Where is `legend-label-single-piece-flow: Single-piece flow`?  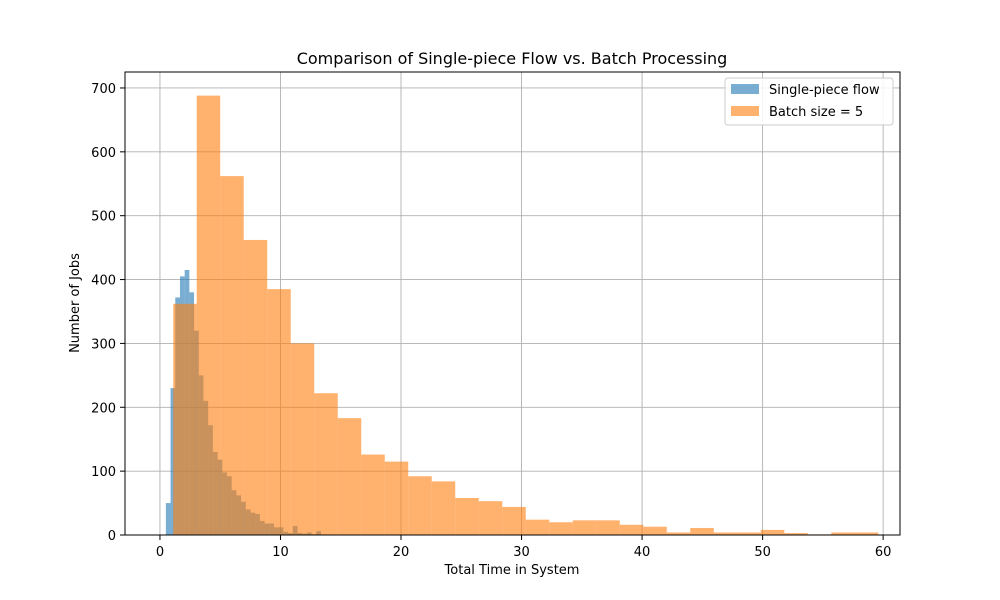
legend-label-single-piece-flow: Single-piece flow is located at coordinates (824, 90).